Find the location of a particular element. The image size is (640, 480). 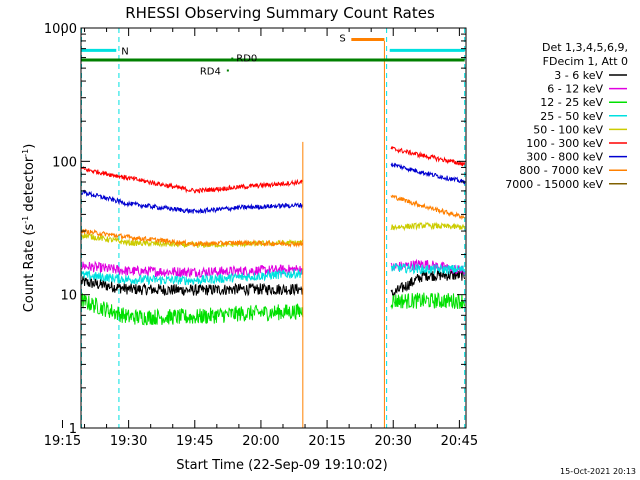

x-tick-label: 19:30 is located at coordinates (128, 441).